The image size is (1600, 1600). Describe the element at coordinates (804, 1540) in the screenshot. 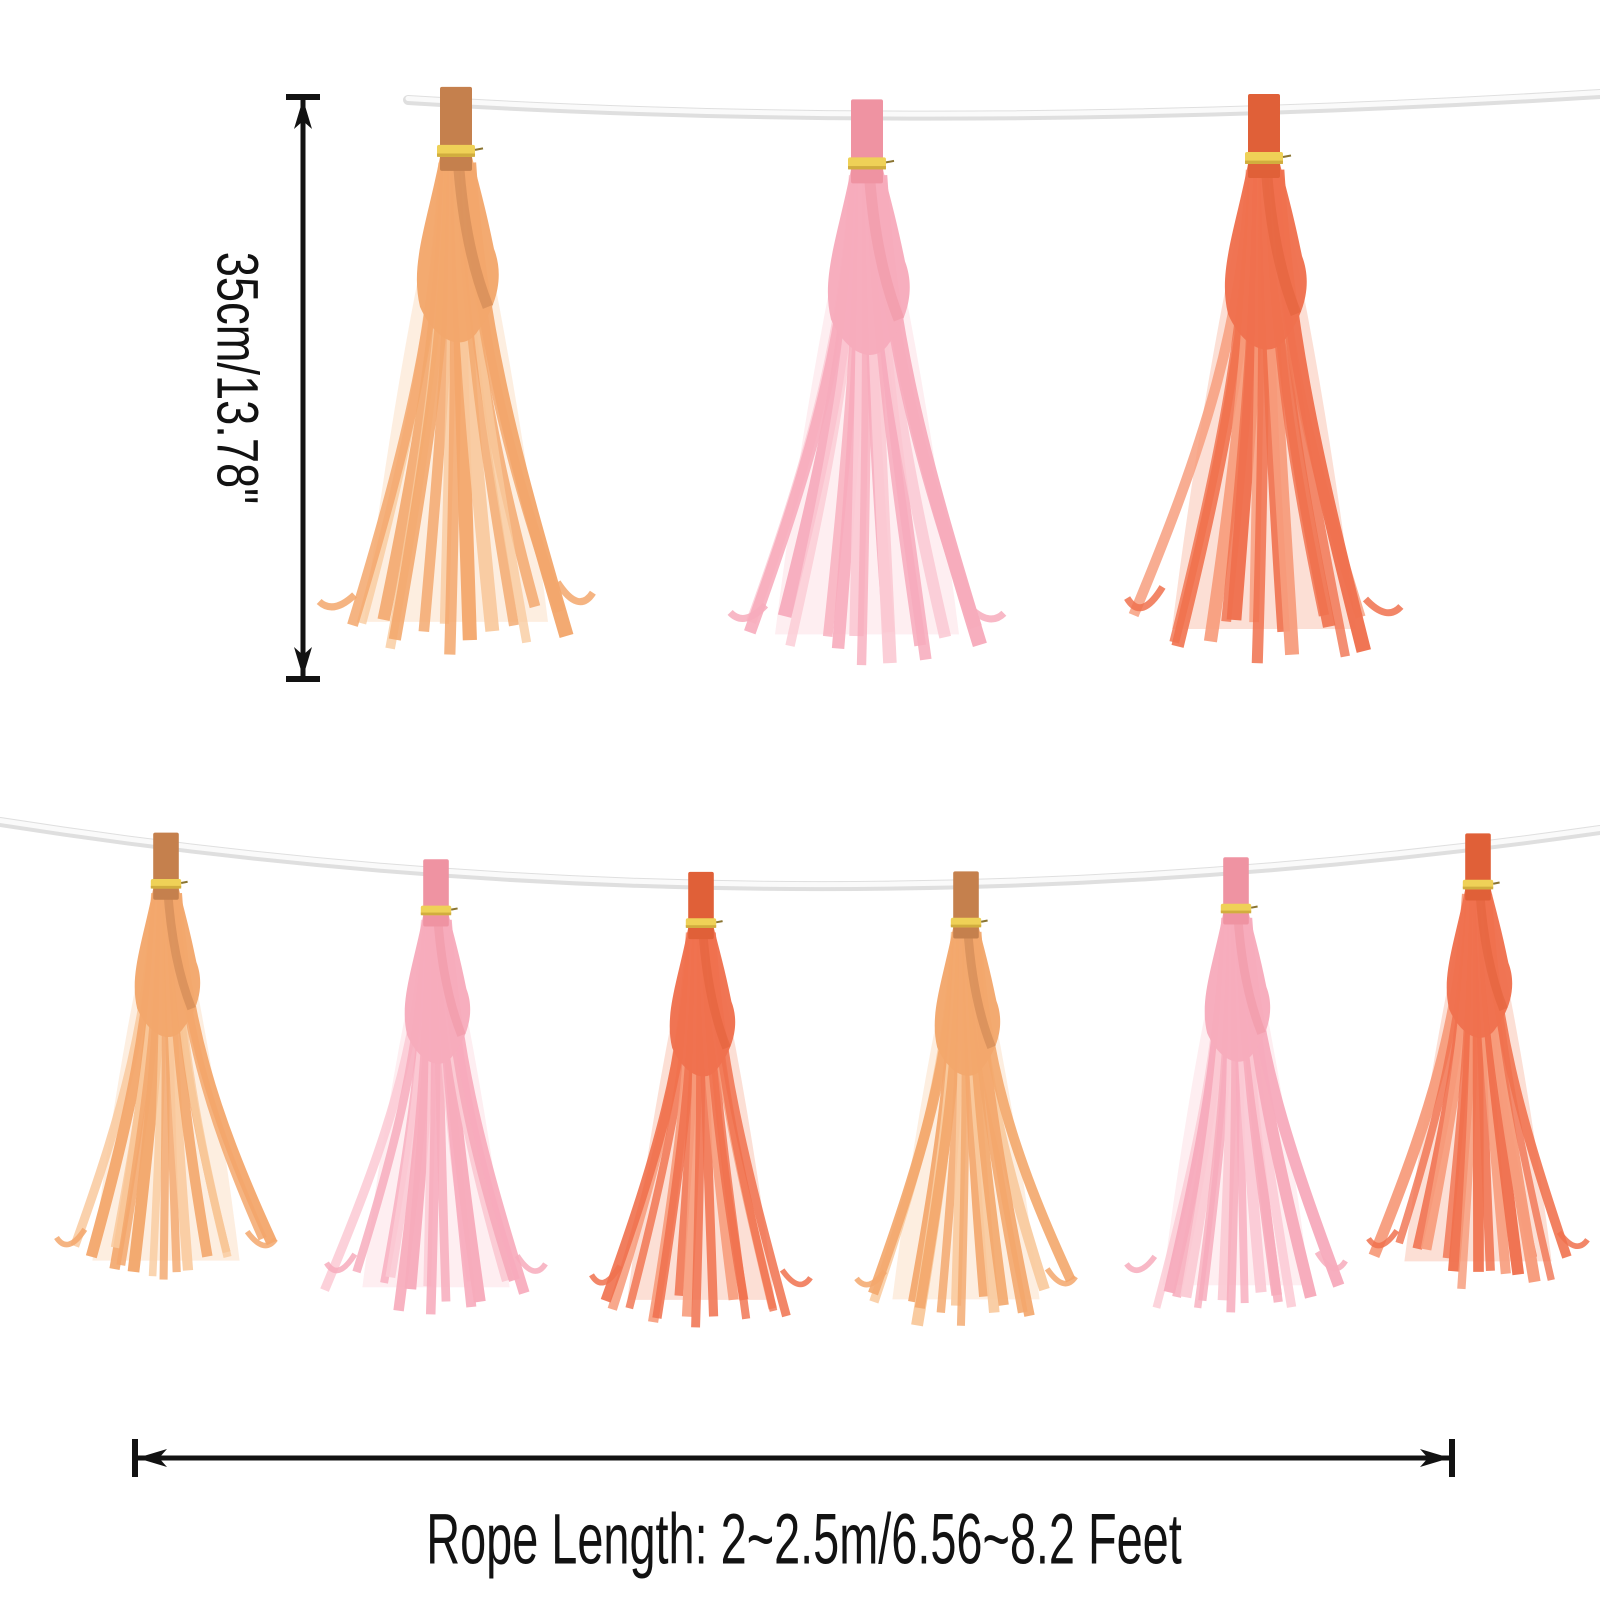

I see `rope-length-label: Rope Length: 2~2.5m/6.56~8.2 Feet` at that location.